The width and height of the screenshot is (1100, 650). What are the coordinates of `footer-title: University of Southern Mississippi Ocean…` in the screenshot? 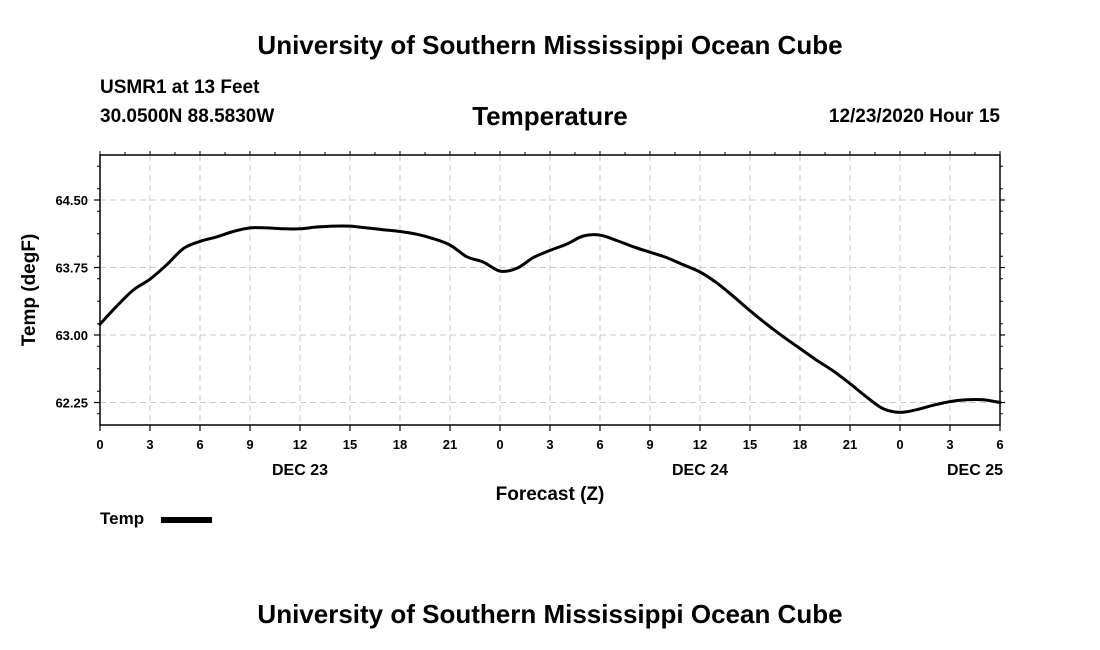 It's located at (550, 614).